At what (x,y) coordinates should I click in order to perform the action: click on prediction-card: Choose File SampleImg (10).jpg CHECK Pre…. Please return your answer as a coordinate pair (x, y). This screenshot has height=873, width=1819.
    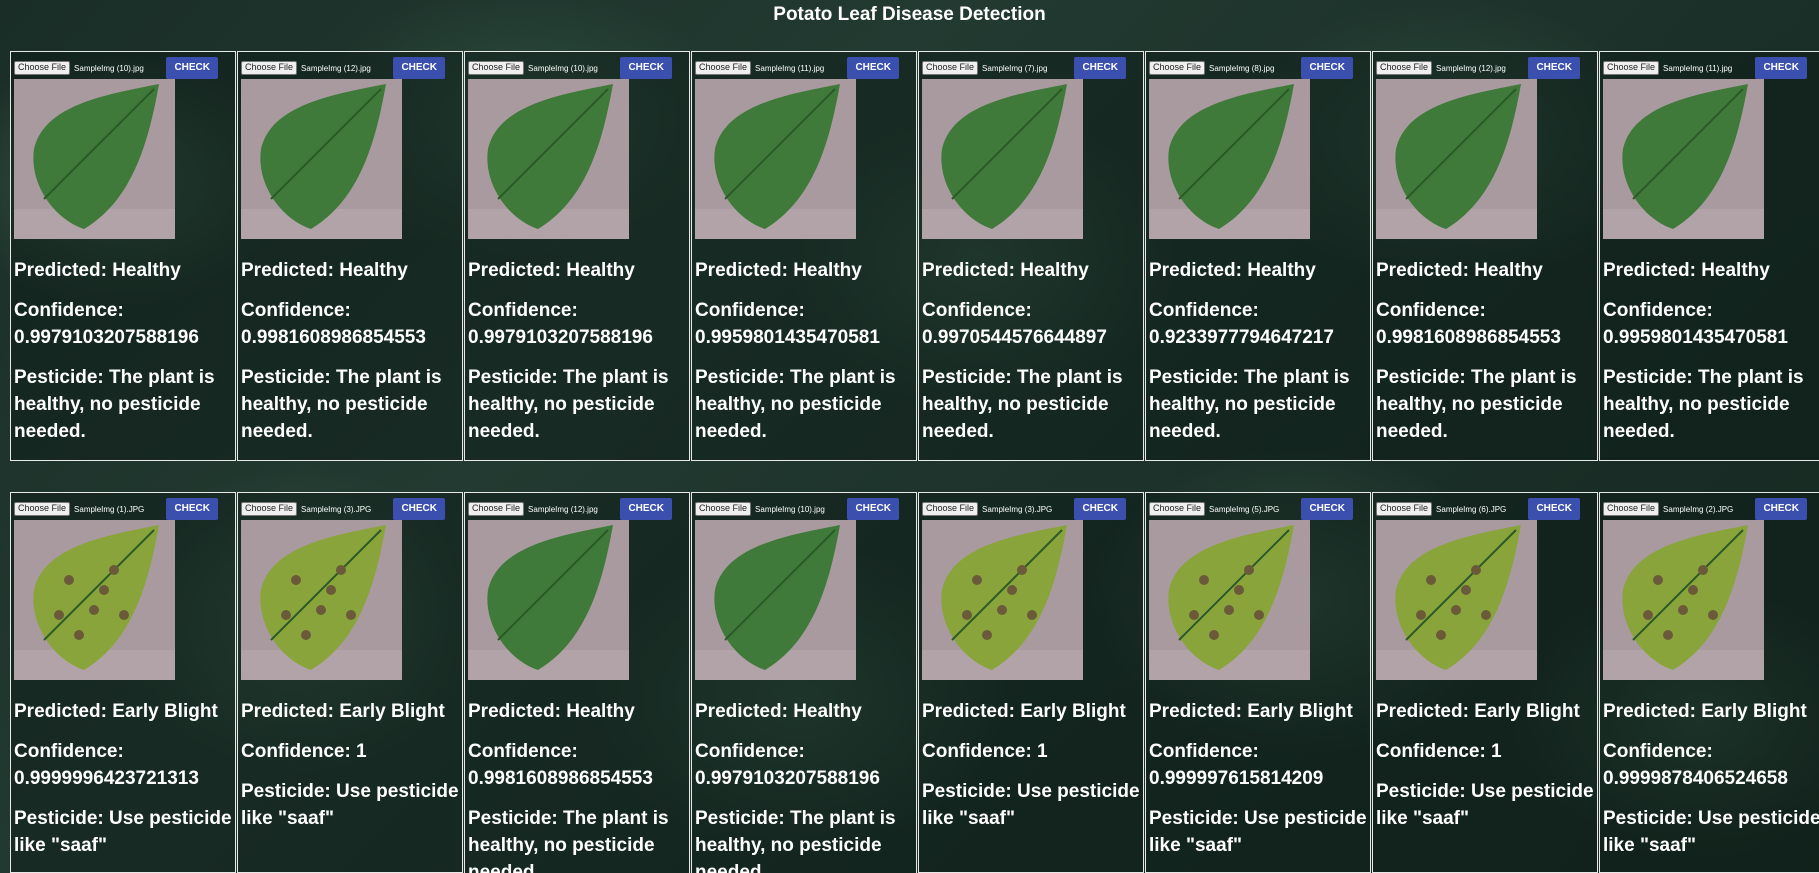
    Looking at the image, I should click on (804, 682).